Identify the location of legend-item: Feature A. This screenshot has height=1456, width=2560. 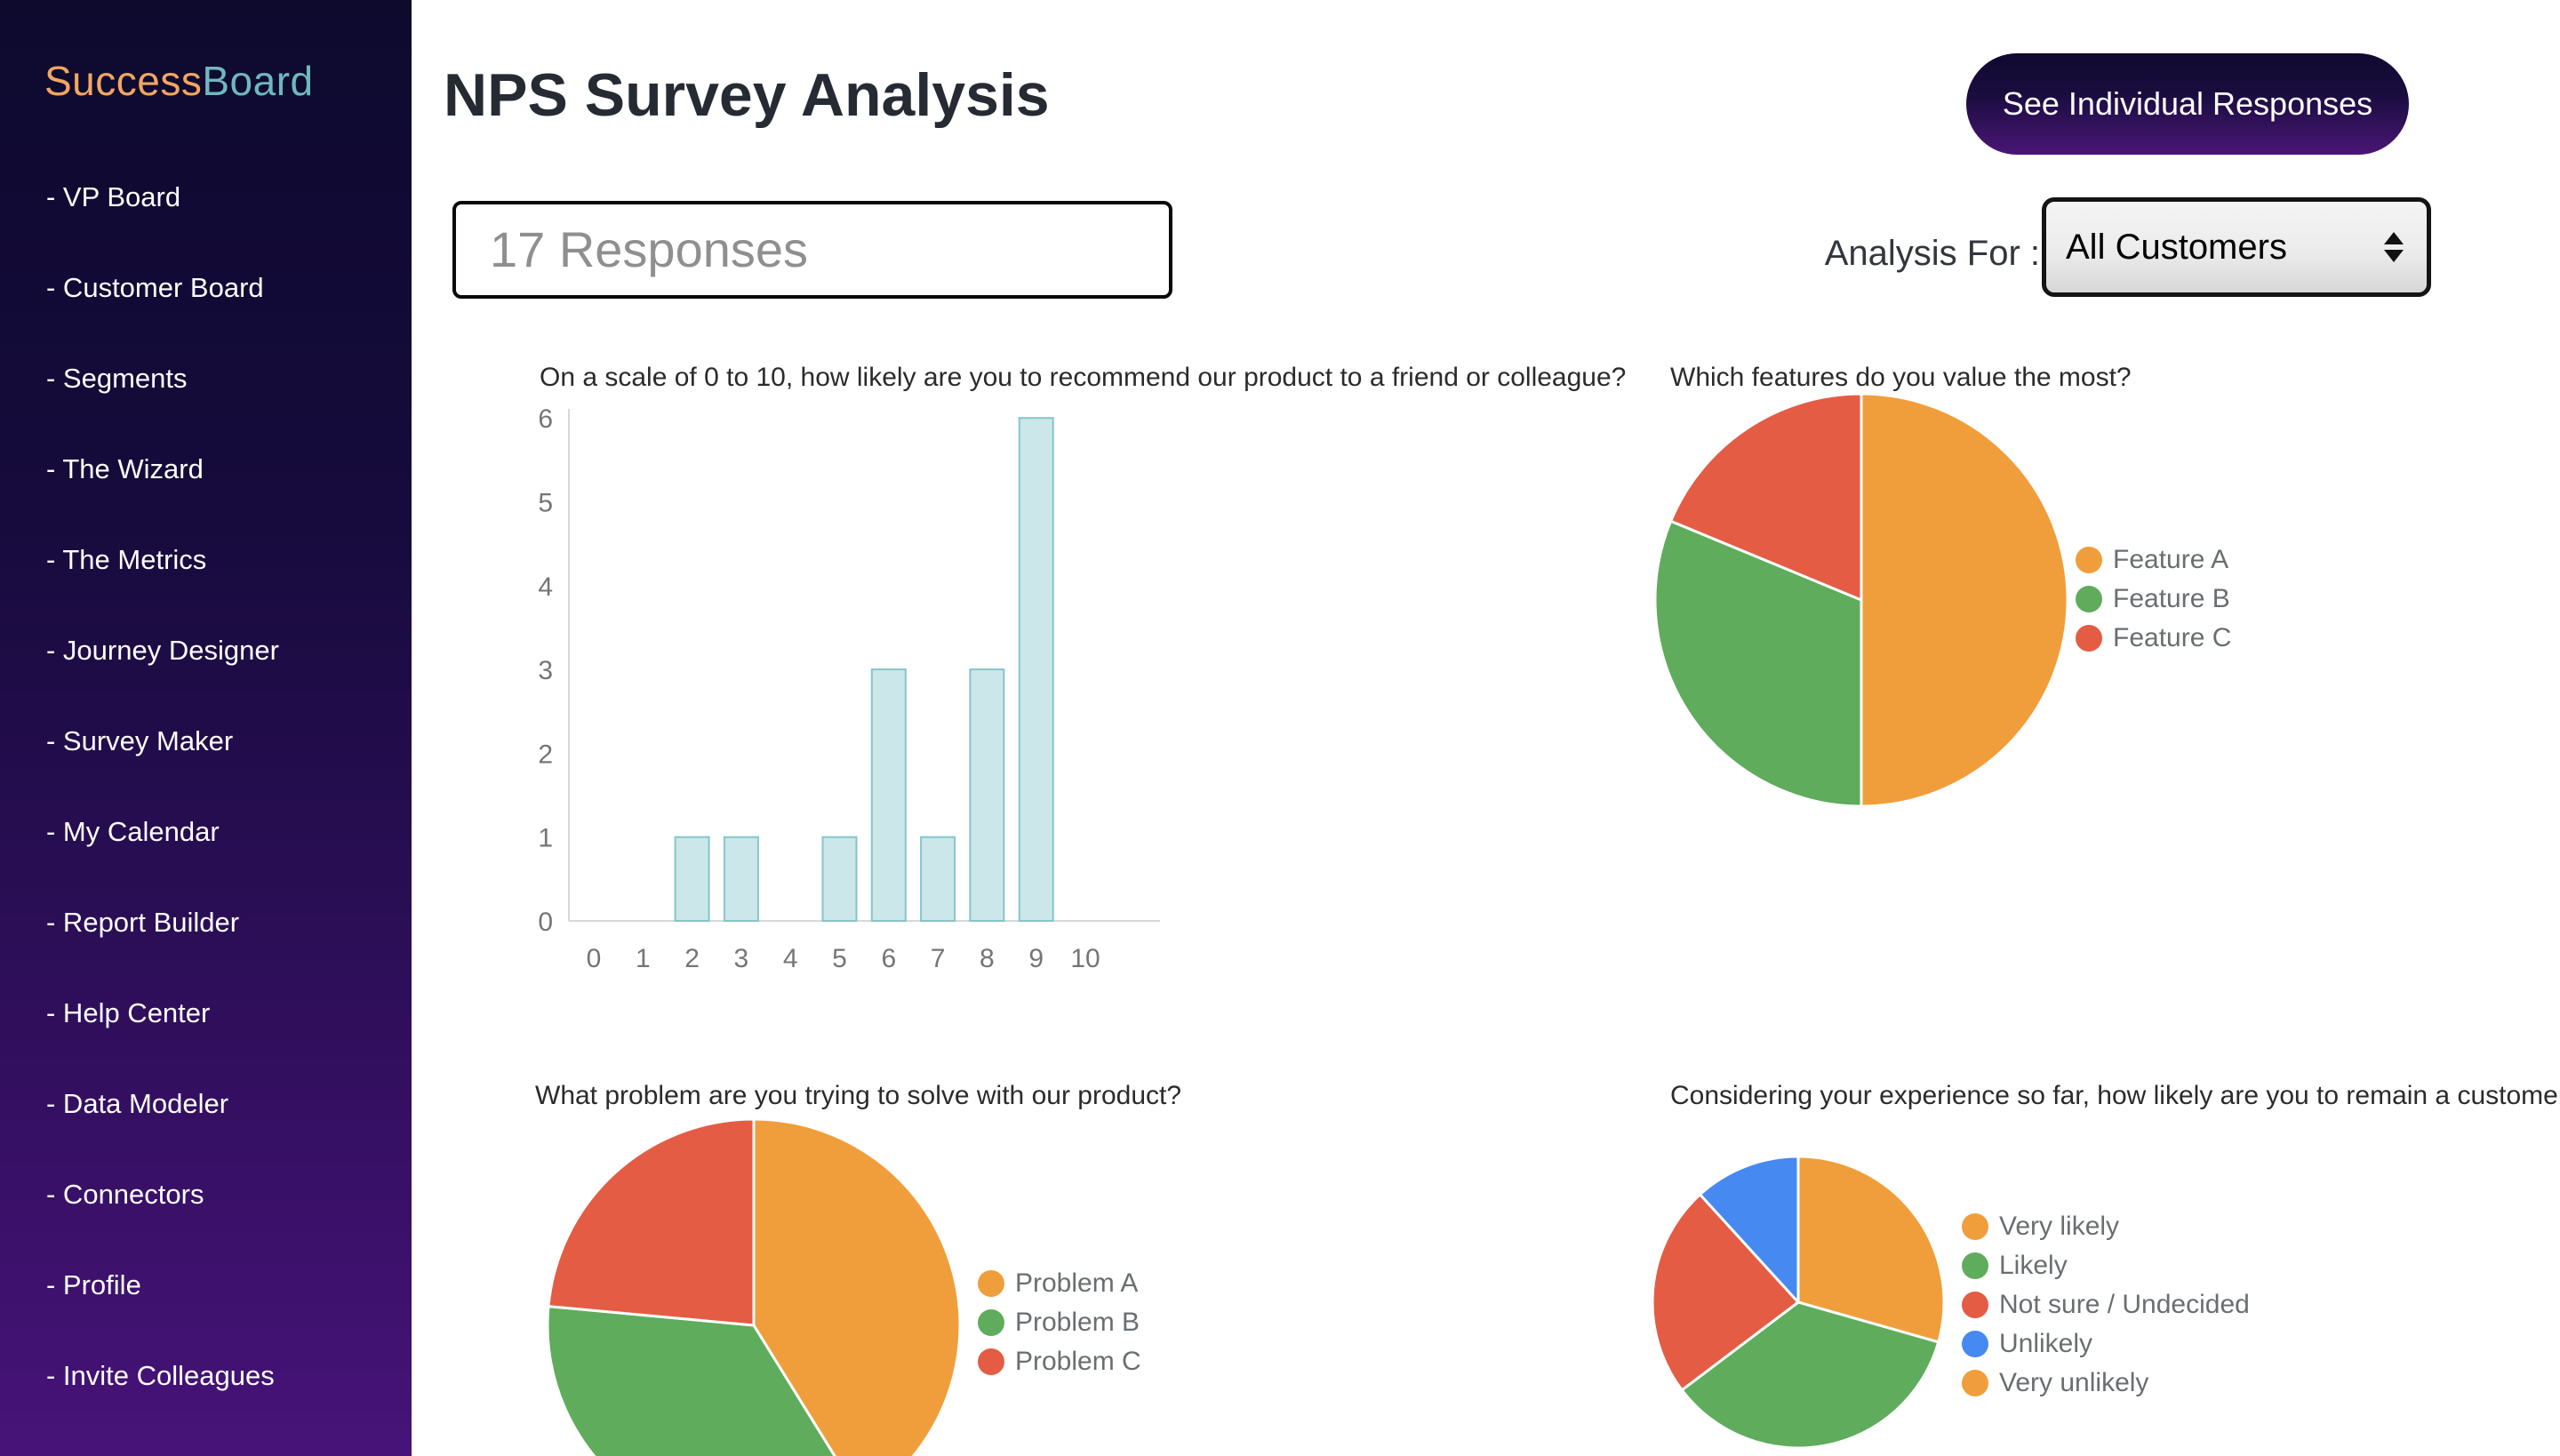
(2153, 560).